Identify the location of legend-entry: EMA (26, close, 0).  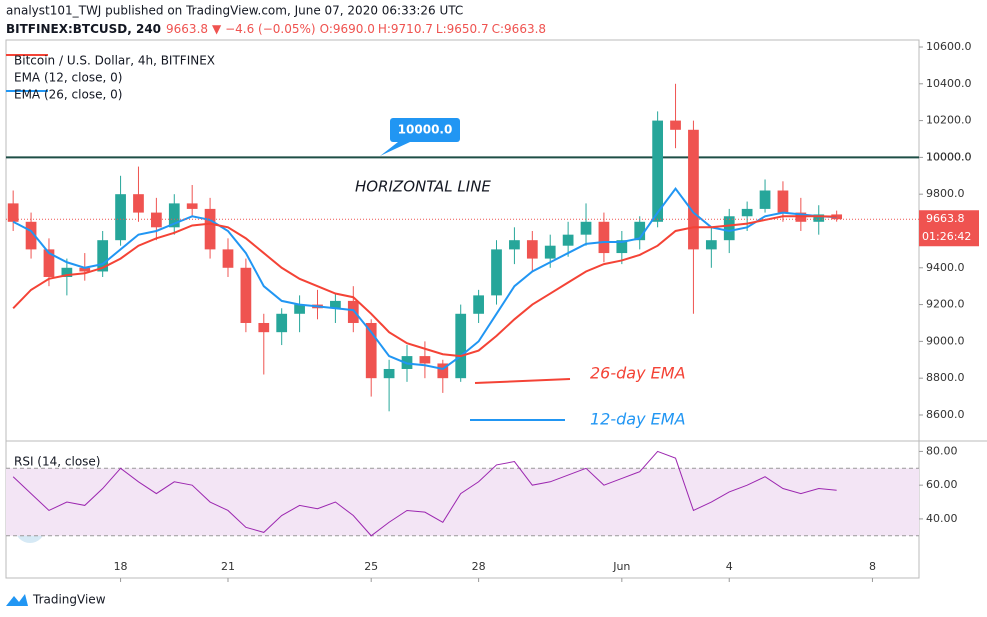
(68, 95).